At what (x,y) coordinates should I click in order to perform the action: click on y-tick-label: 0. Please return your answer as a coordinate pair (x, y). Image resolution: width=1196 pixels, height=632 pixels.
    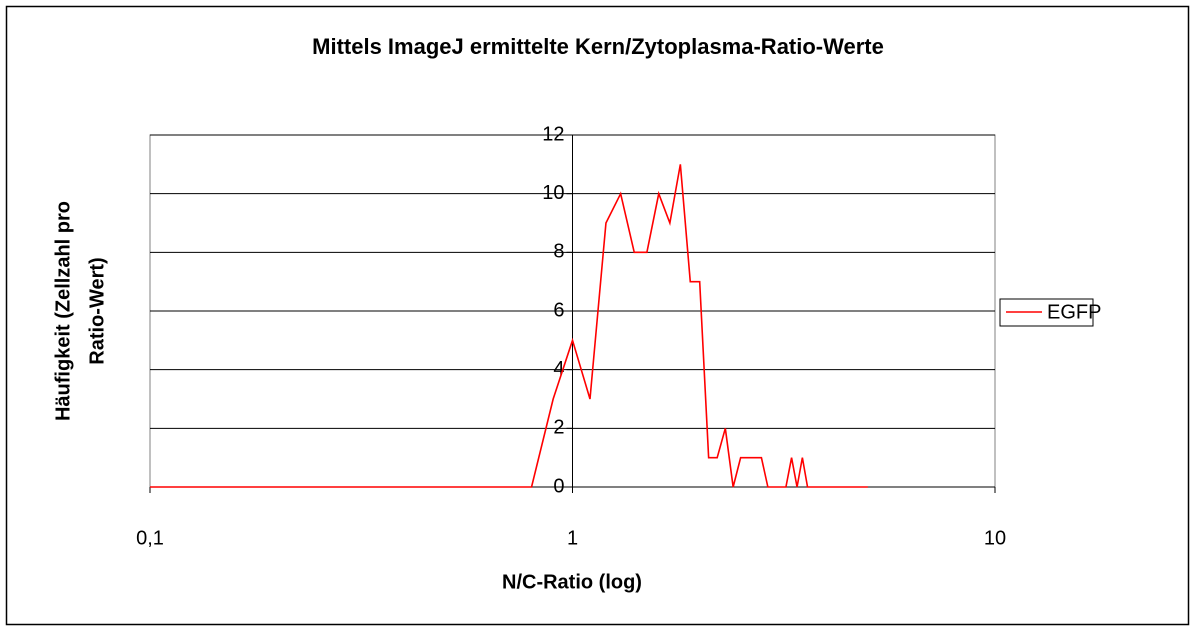
    Looking at the image, I should click on (558, 486).